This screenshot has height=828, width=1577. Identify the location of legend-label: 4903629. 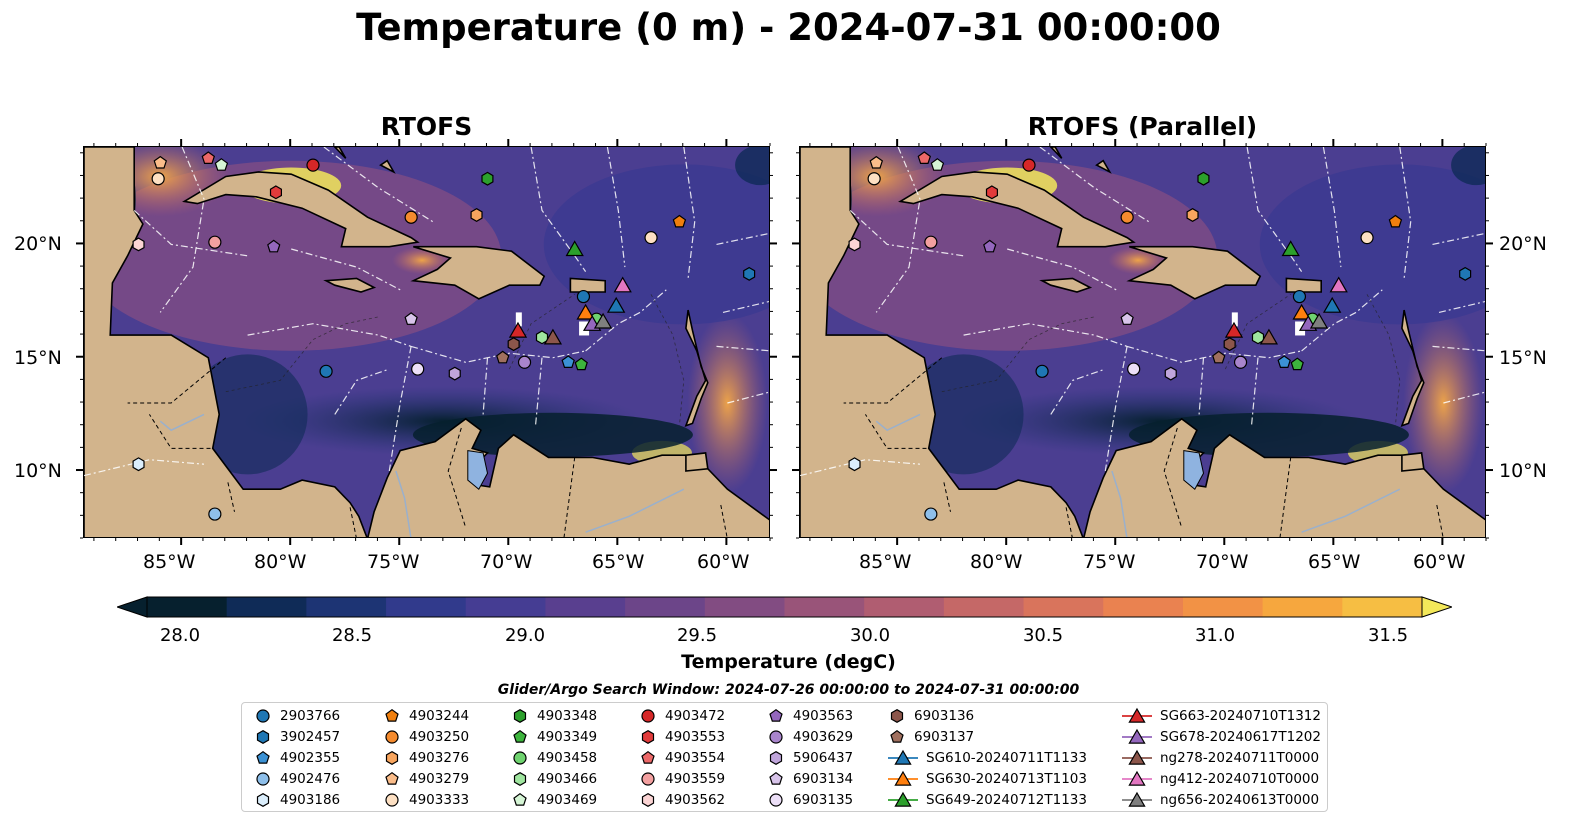
(823, 737).